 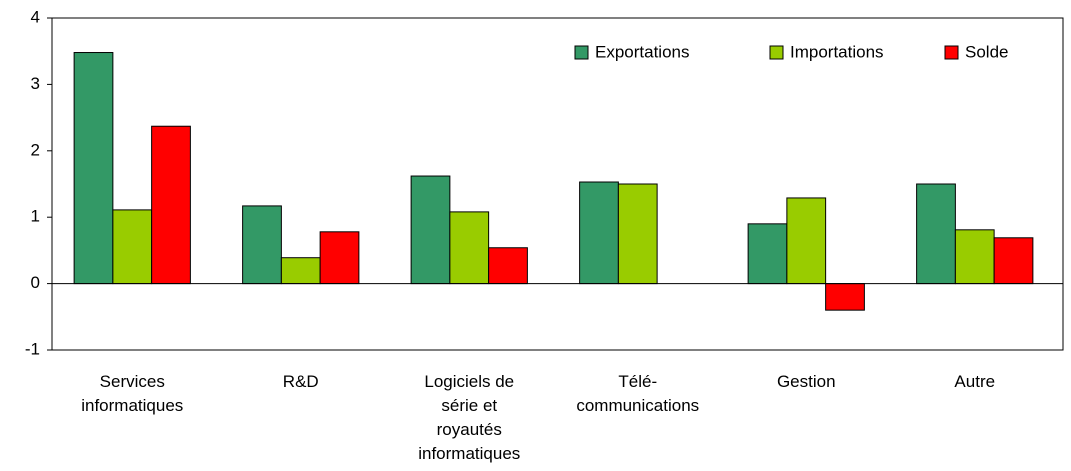 I want to click on x-tick-label: Services informatiques, so click(x=132, y=393).